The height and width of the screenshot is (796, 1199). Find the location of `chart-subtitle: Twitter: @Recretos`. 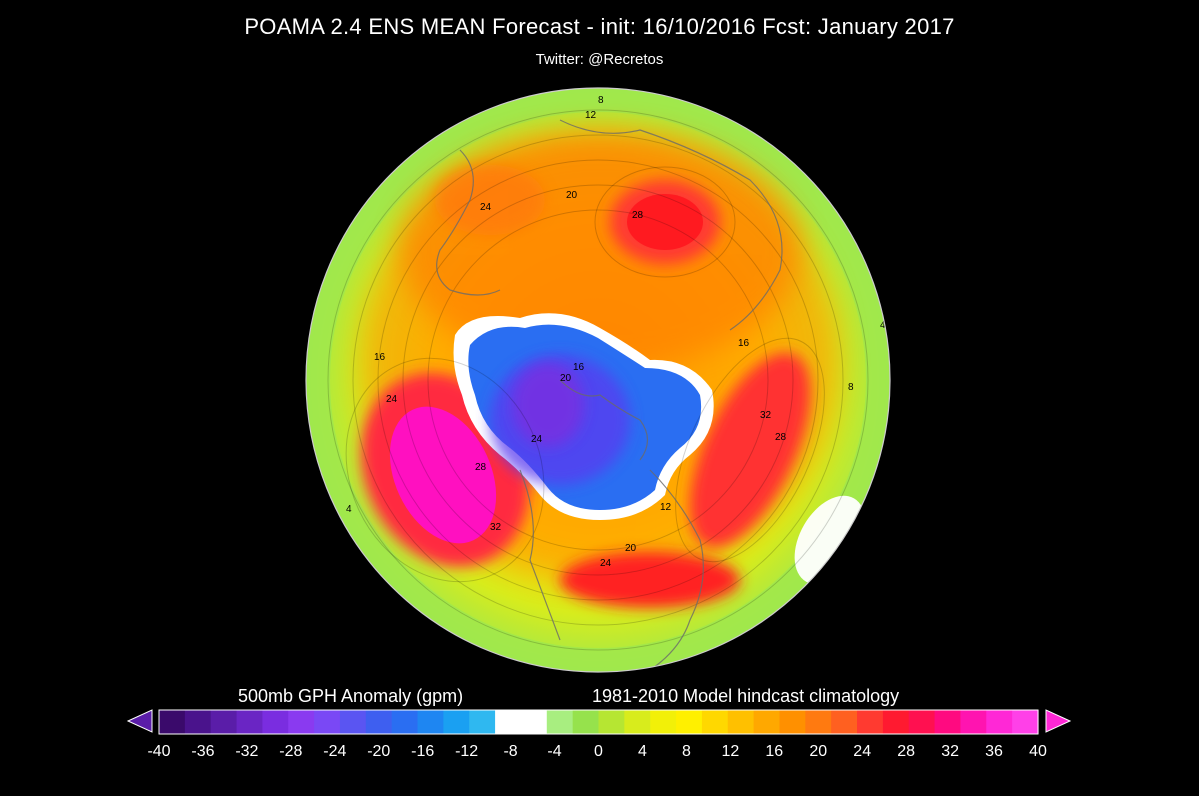

chart-subtitle: Twitter: @Recretos is located at coordinates (599, 59).